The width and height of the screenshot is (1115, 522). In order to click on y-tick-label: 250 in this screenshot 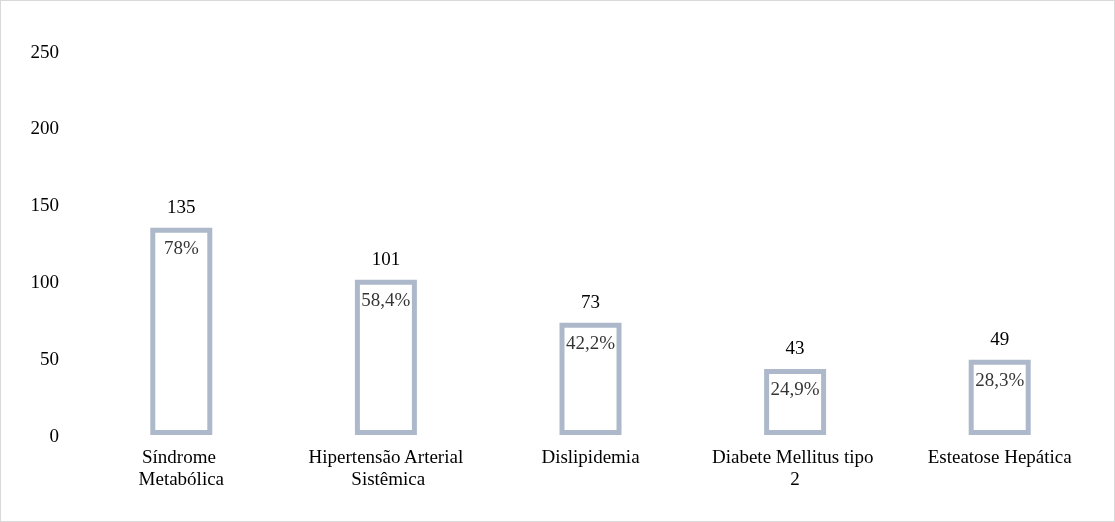, I will do `click(44, 51)`.